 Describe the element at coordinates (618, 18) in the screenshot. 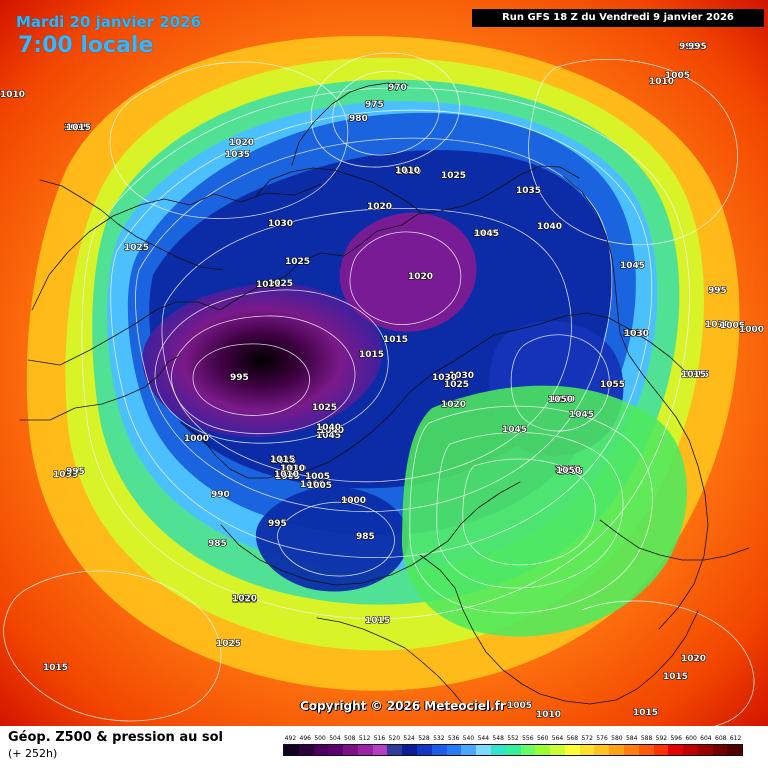

I see `run-info-label: Run GFS 18 Z du Vendredi 9 janvier 2026` at that location.